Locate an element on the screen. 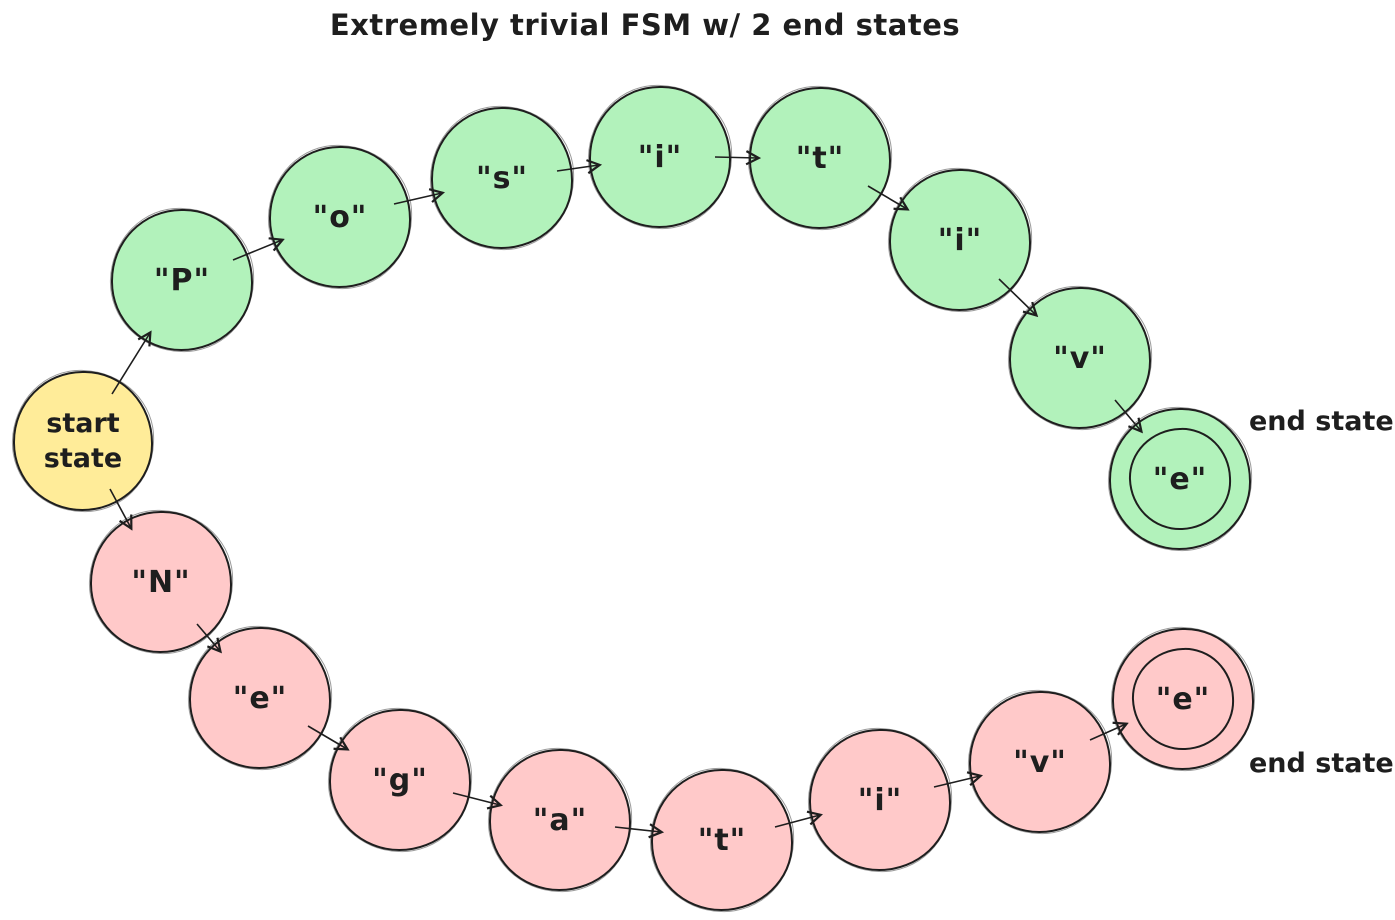  green-state-o: "o" is located at coordinates (340, 217).